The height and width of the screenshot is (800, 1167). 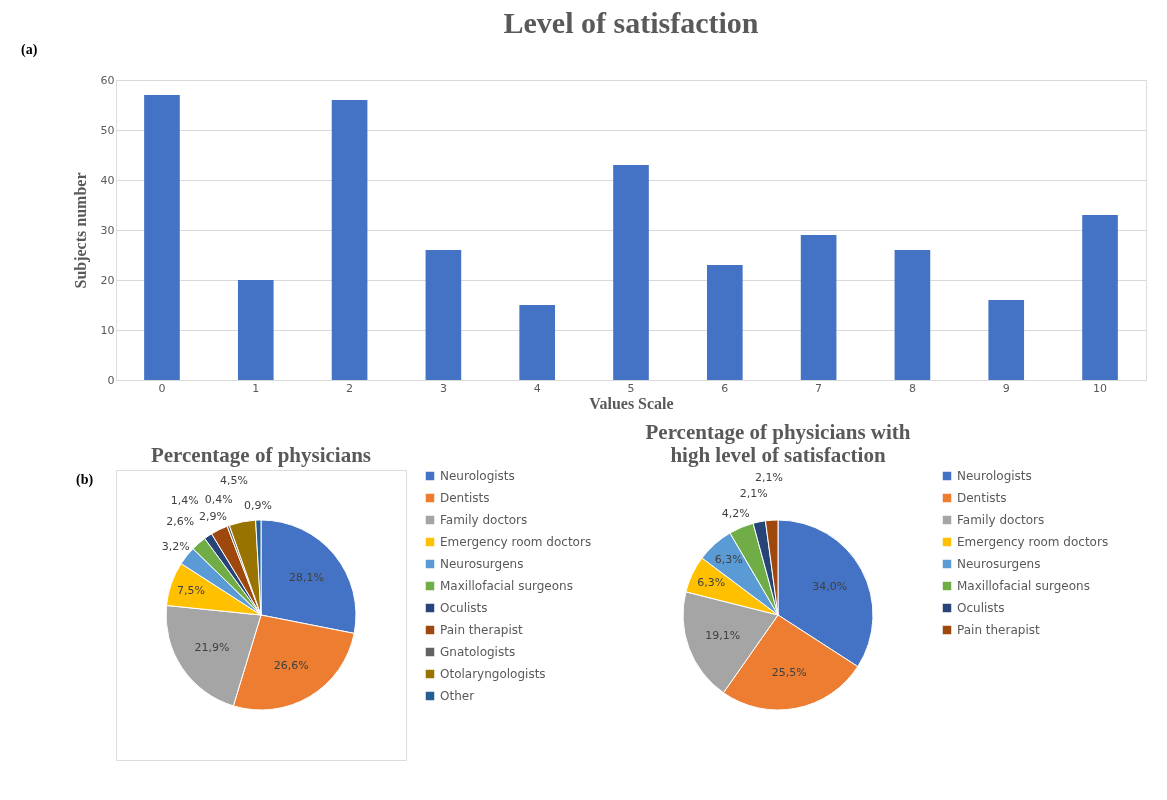 I want to click on data-label: 3,2%, so click(x=175, y=547).